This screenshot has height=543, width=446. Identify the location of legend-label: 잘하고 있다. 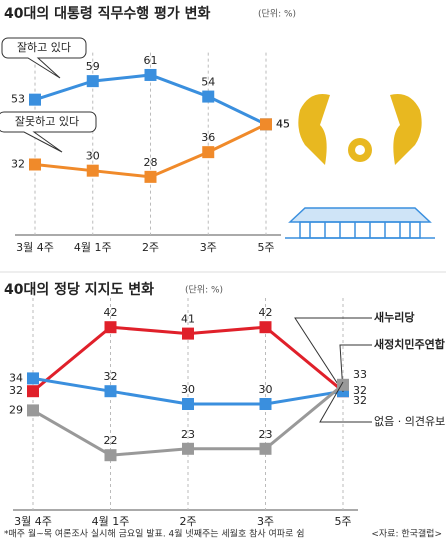
(44, 47).